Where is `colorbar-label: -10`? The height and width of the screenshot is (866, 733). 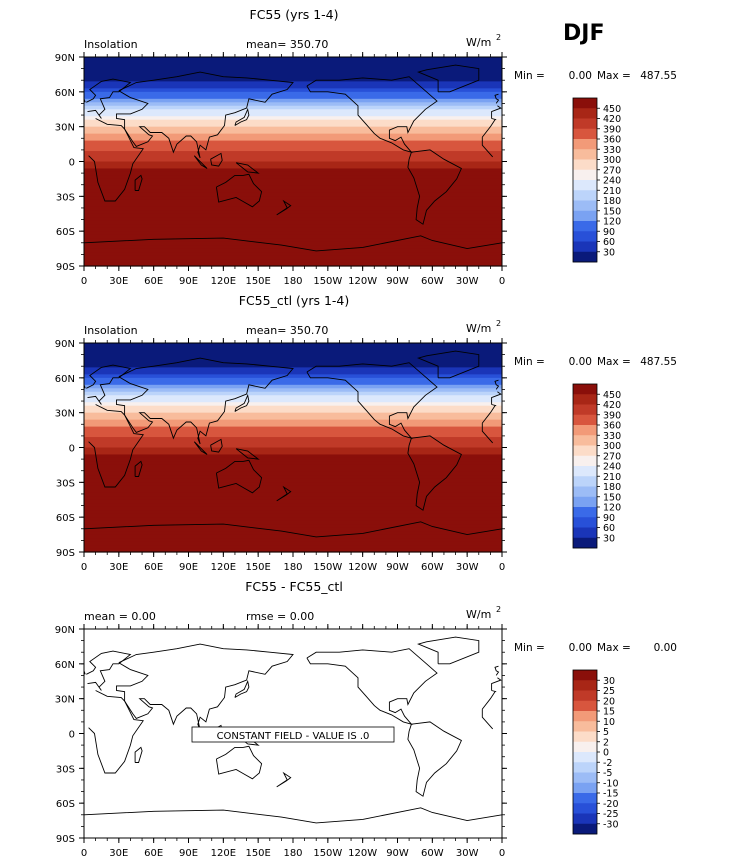
colorbar-label: -10 is located at coordinates (611, 783).